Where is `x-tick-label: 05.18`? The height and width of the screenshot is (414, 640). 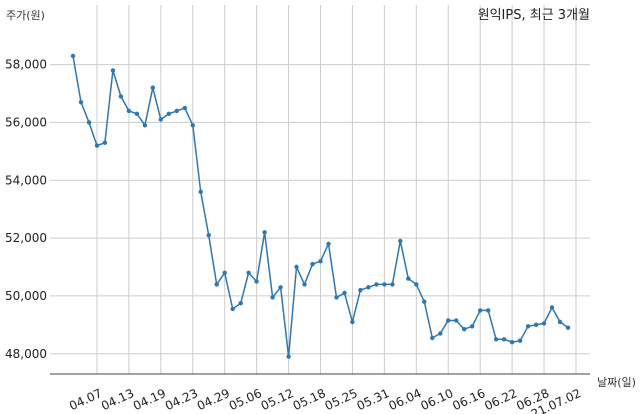 x-tick-label: 05.18 is located at coordinates (309, 399).